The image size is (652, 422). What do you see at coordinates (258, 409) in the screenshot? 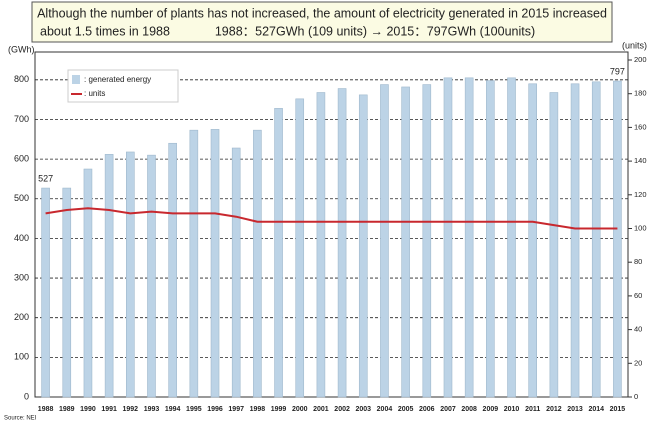
I see `x-tick-label: 1998` at bounding box center [258, 409].